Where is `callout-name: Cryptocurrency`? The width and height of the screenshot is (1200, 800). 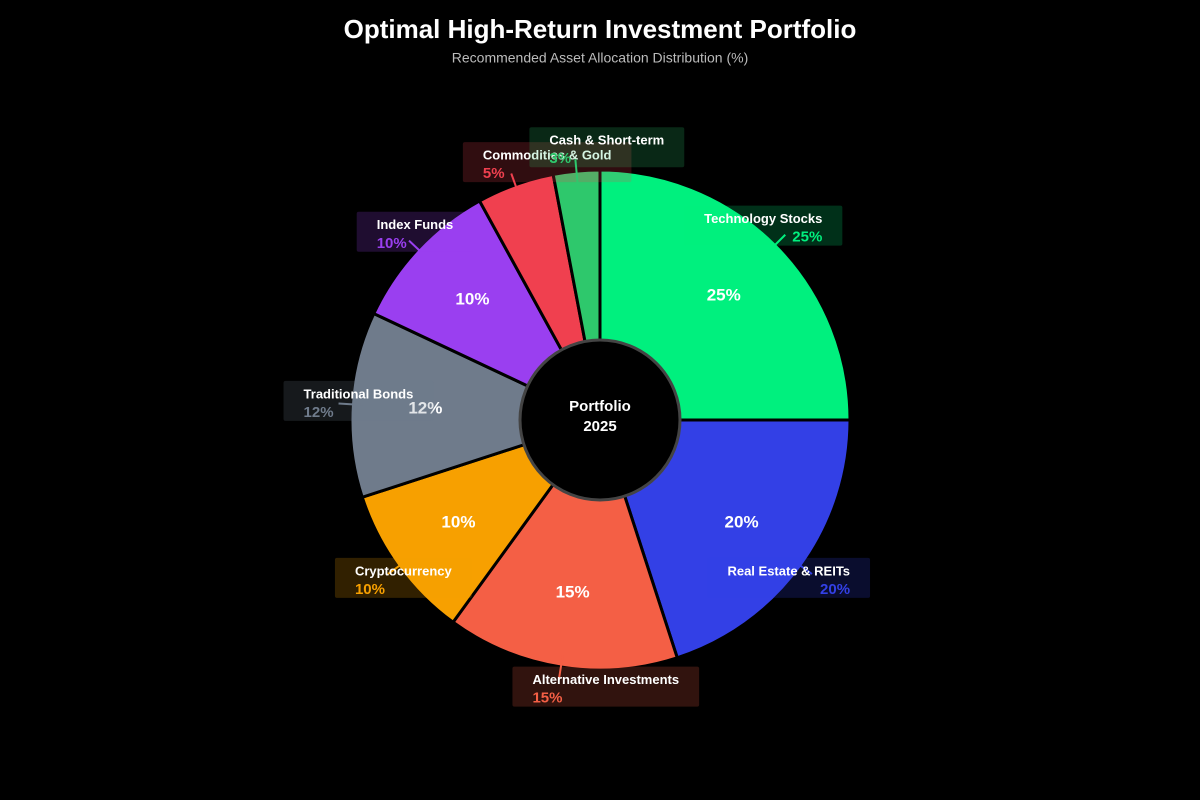
callout-name: Cryptocurrency is located at coordinates (404, 570).